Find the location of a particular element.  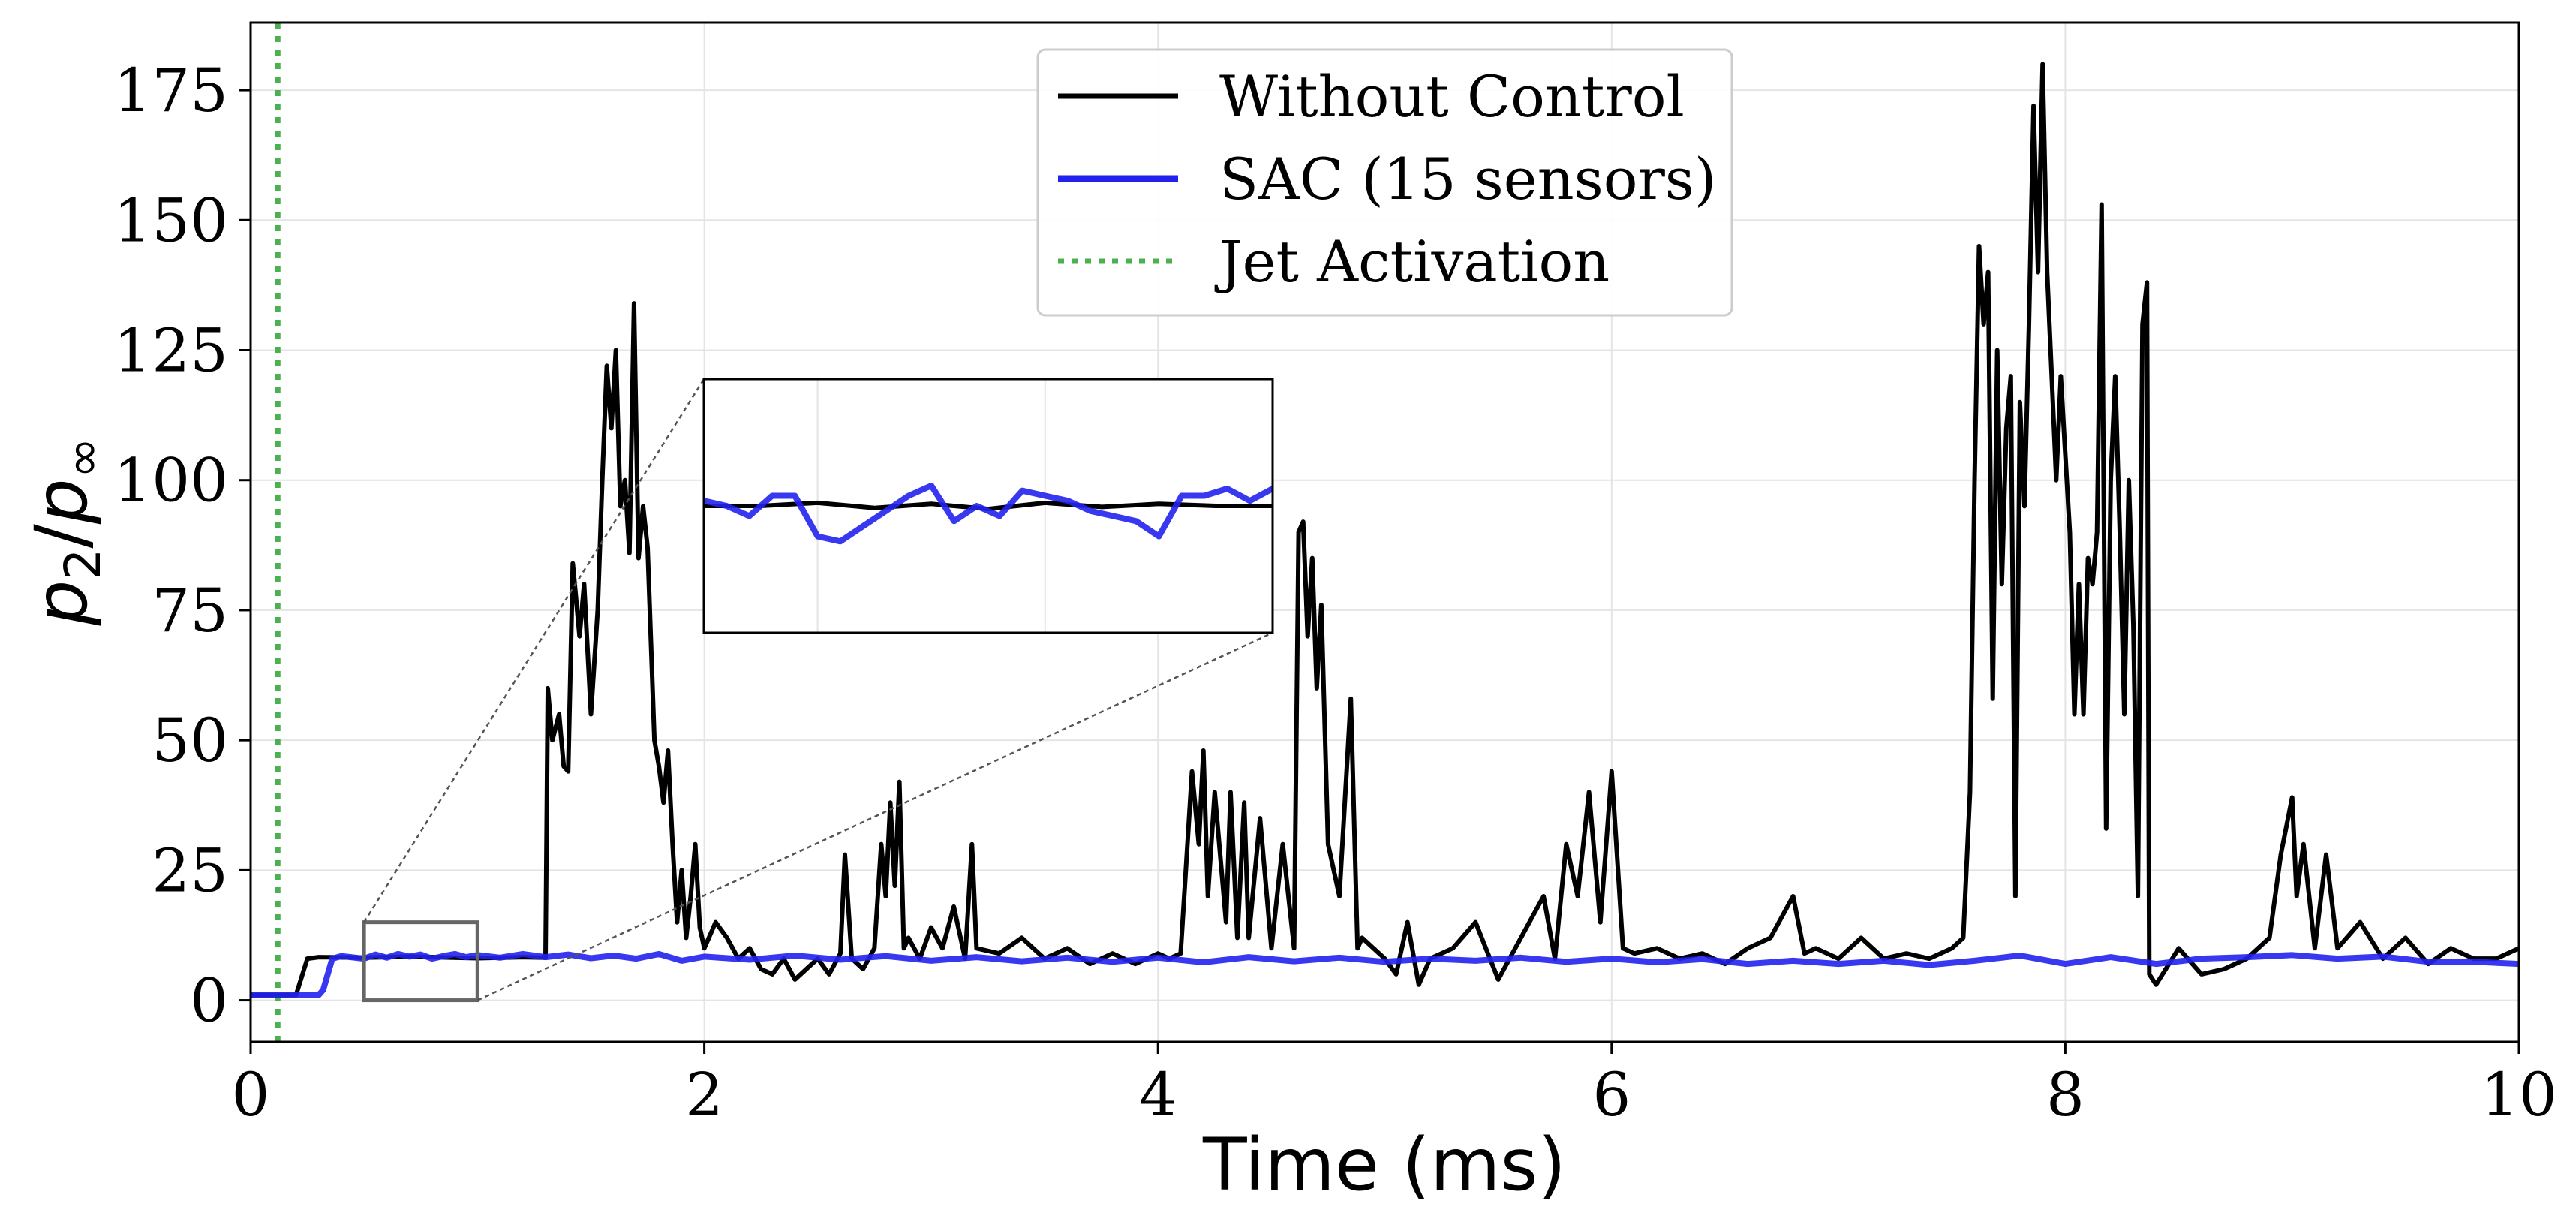

zoom-connector-bottom is located at coordinates (874, 816).